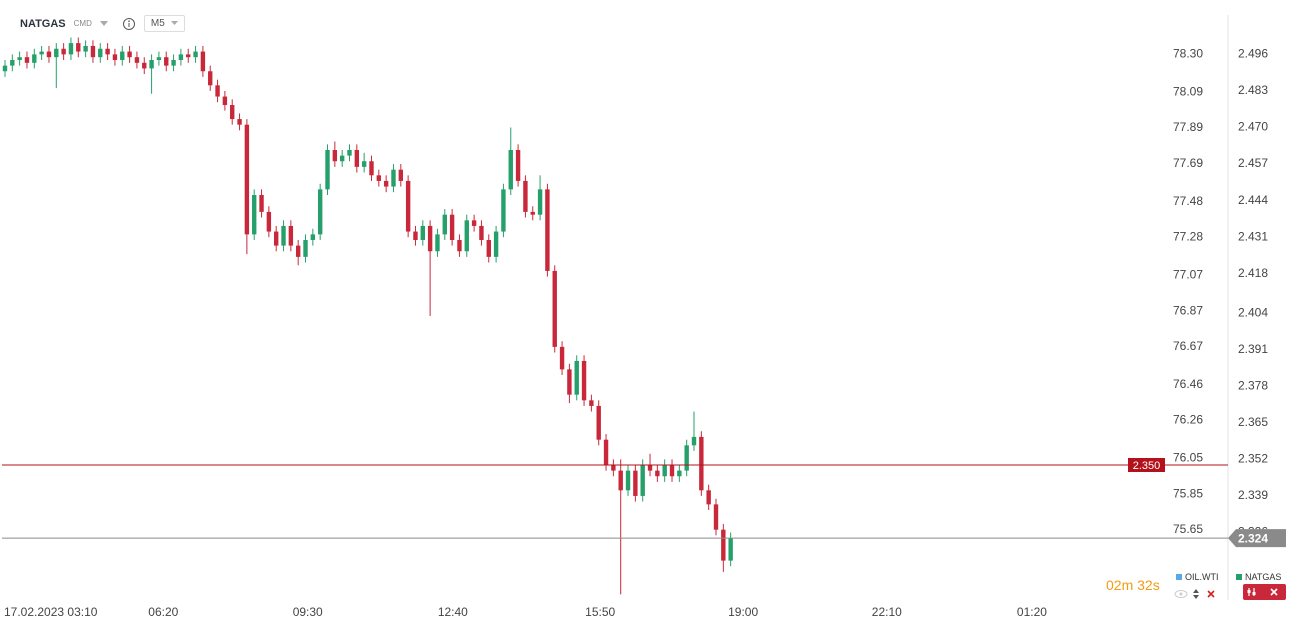 The image size is (1298, 631). Describe the element at coordinates (43, 23) in the screenshot. I see `symbol: NATGAS` at that location.